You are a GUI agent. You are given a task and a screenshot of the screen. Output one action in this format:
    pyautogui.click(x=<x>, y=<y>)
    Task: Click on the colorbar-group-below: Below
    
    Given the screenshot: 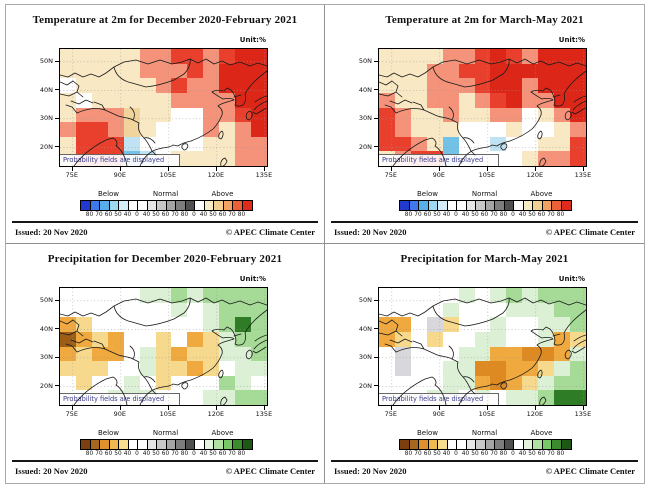 What is the action you would take?
    pyautogui.click(x=108, y=433)
    